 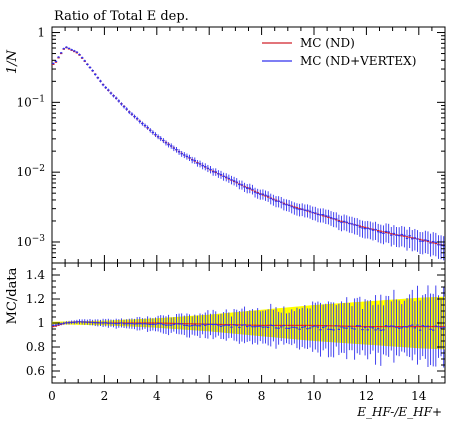 I want to click on main-y-tick-label: 10⁻², so click(x=30, y=171).